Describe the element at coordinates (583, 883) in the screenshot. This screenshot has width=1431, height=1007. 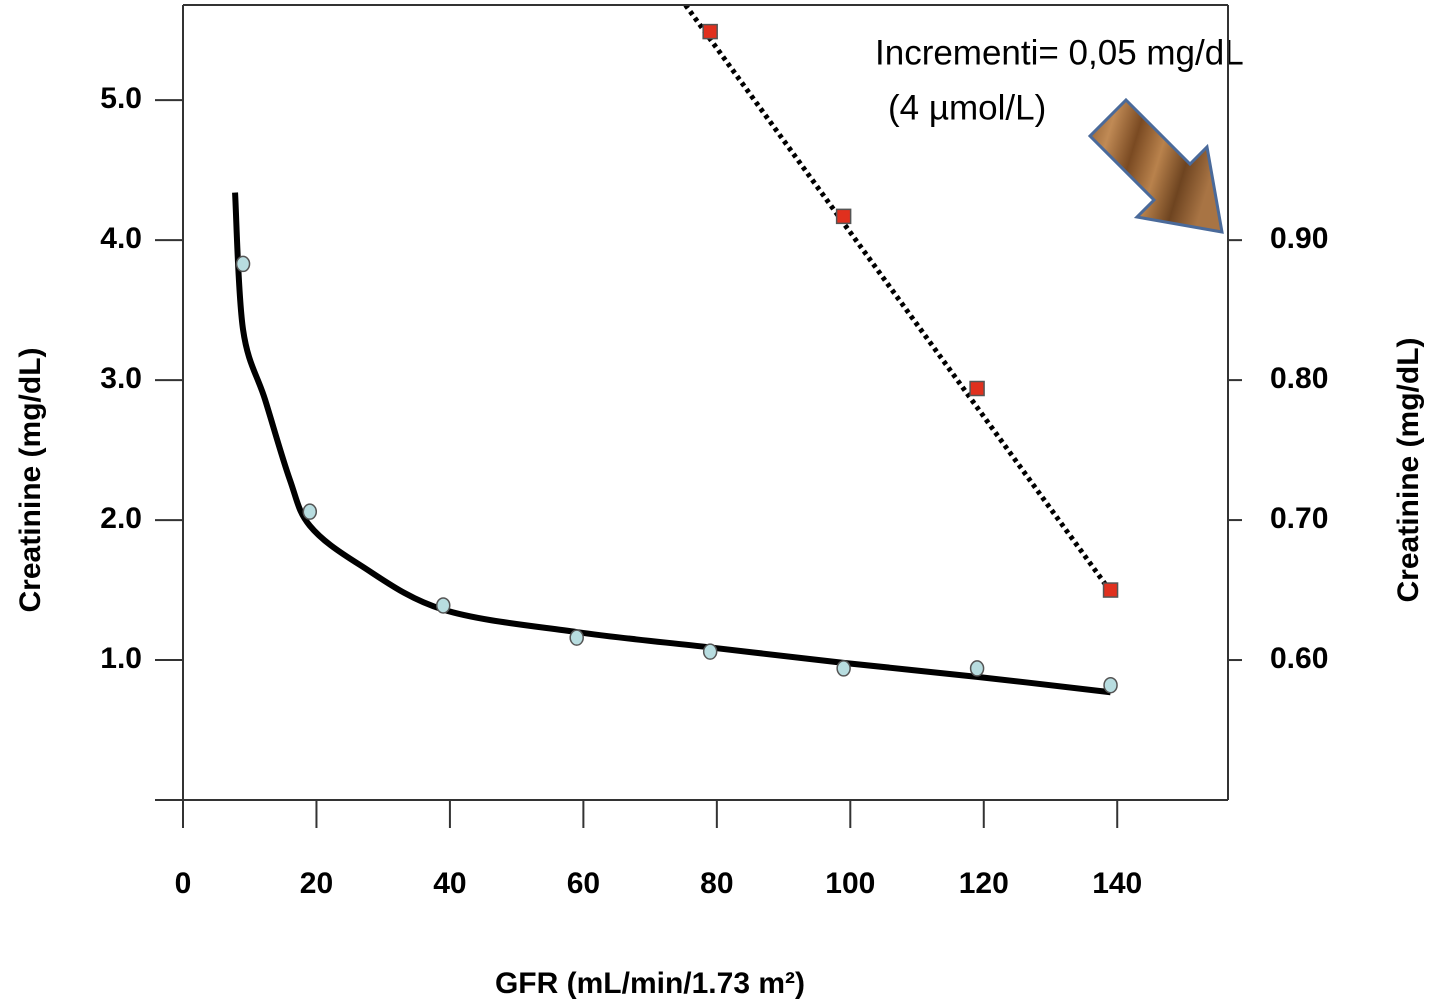
I see `x-tick-label: 60` at that location.